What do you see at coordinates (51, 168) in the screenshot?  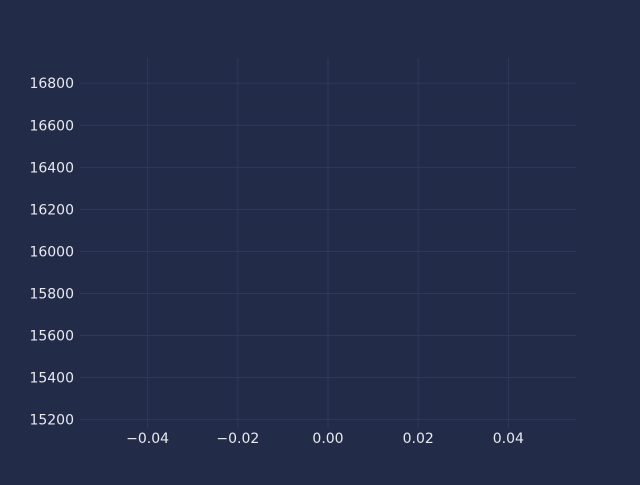 I see `y-tick-label: 16400` at bounding box center [51, 168].